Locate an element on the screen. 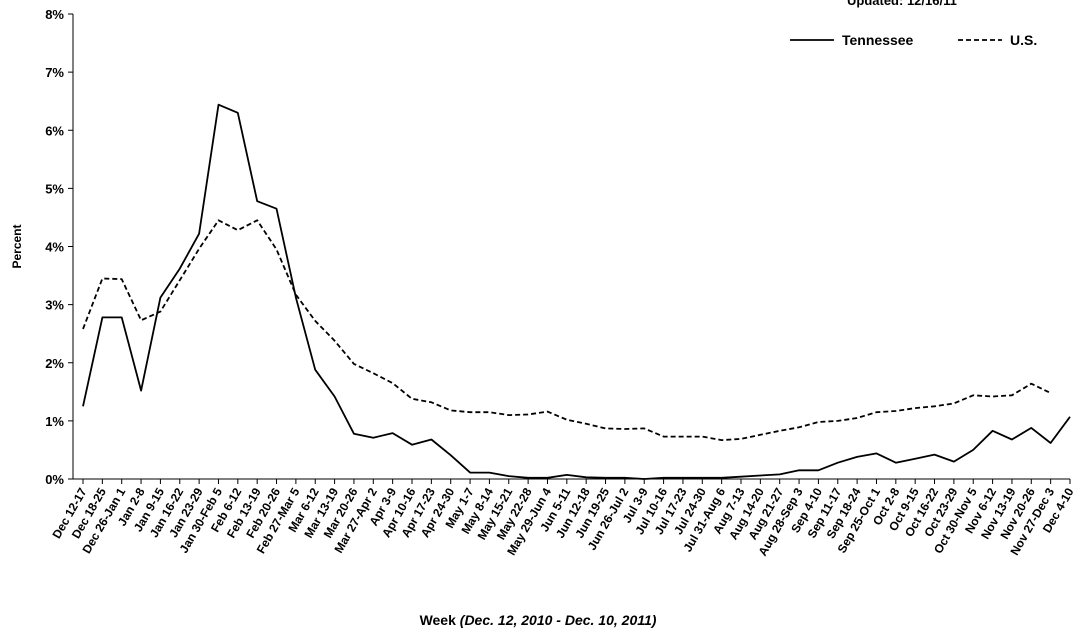 The width and height of the screenshot is (1076, 635). x-axis-title-main: Week is located at coordinates (437, 620).